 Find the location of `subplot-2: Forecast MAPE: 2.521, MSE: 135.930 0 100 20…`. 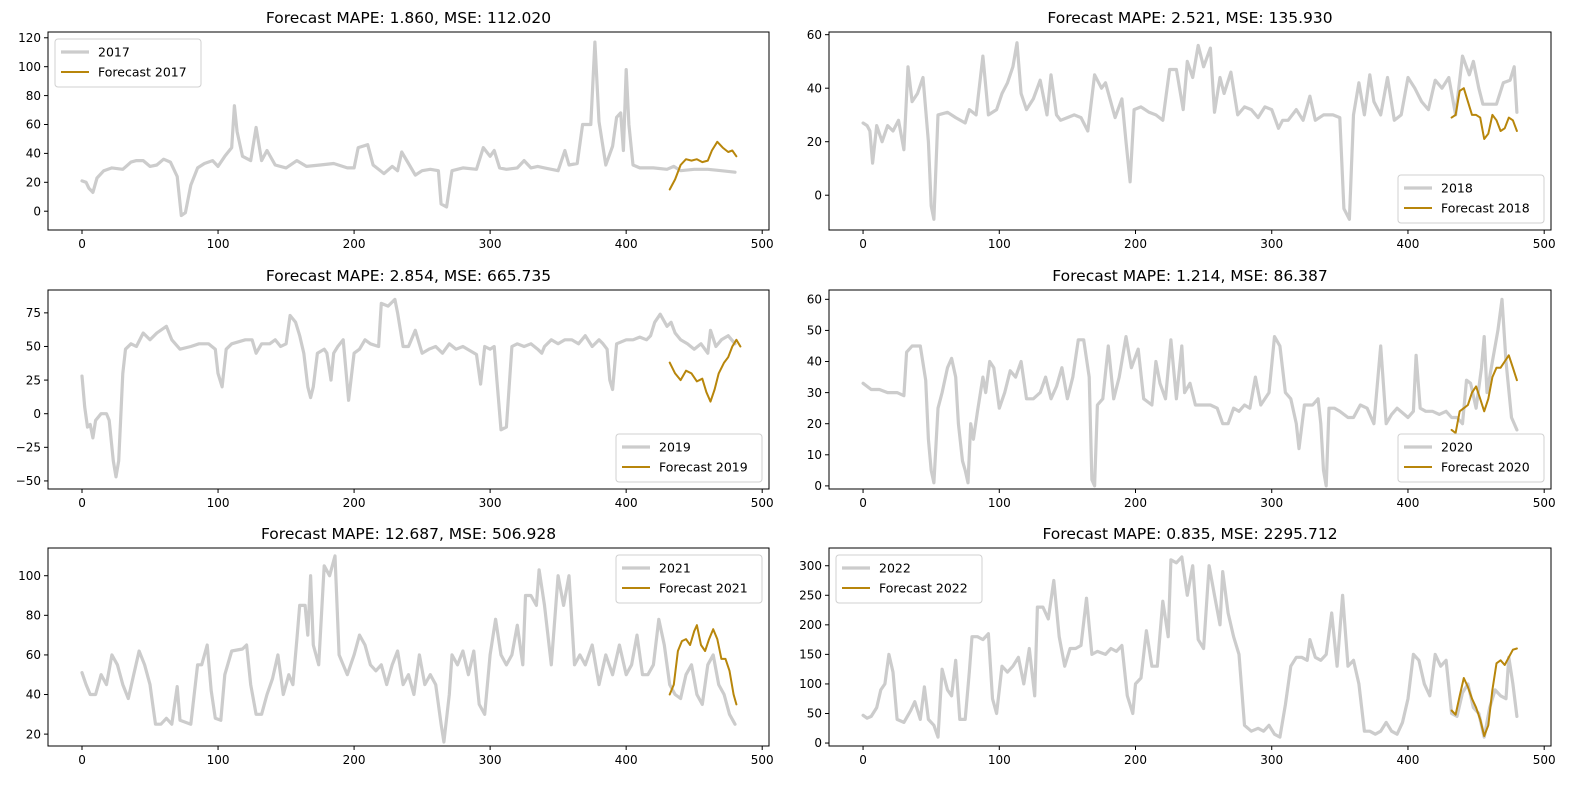

subplot-2: Forecast MAPE: 2.521, MSE: 135.930 0 100 20… is located at coordinates (1181, 130).